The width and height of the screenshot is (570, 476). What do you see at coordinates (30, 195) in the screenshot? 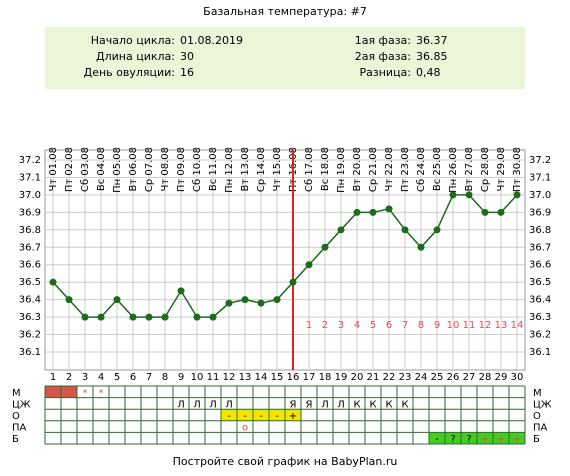
I see `y-tick-label: 37.0` at bounding box center [30, 195].